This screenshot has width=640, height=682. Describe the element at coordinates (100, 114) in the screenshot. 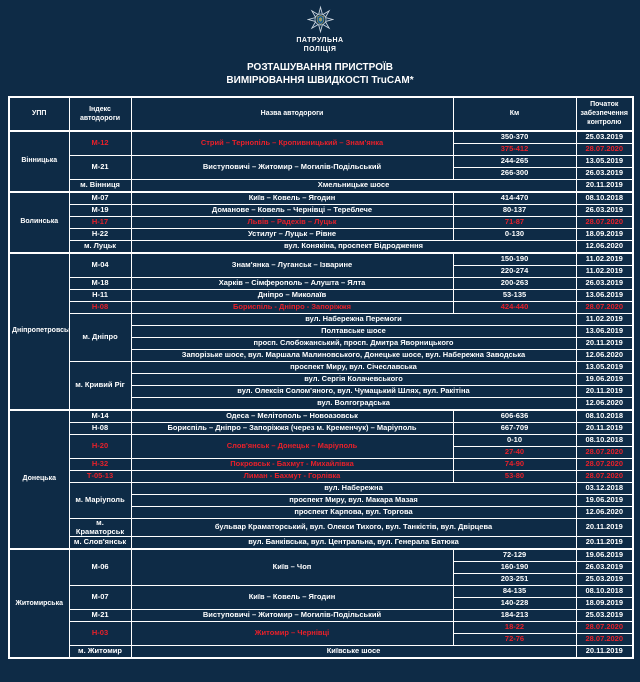

I see `column-header-road-index: Індекс автодороги` at that location.